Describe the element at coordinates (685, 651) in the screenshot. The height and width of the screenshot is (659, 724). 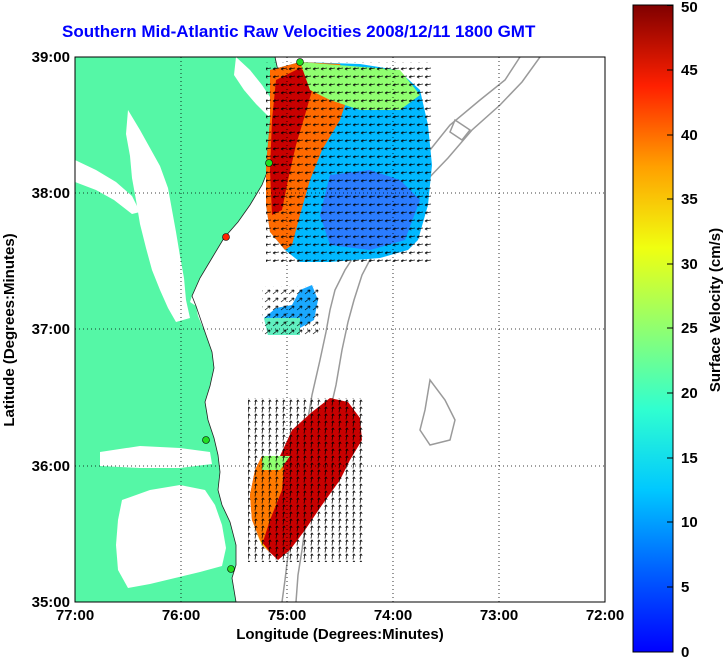
I see `colorbar-tick-label: 0` at that location.